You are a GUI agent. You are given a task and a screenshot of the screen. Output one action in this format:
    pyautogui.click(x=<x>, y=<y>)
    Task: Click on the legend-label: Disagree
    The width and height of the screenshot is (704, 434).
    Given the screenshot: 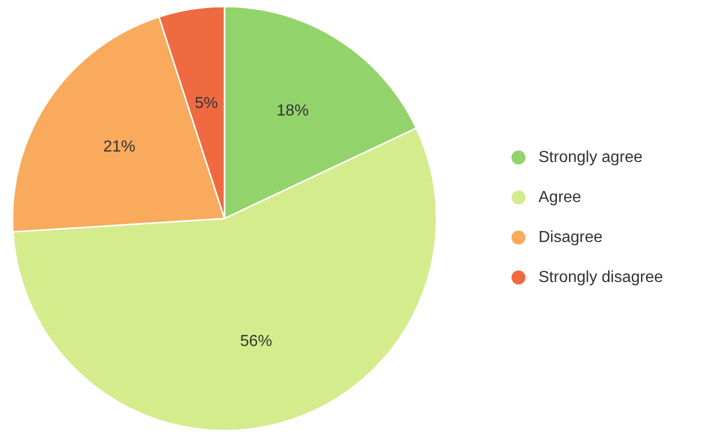 What is the action you would take?
    pyautogui.click(x=570, y=237)
    